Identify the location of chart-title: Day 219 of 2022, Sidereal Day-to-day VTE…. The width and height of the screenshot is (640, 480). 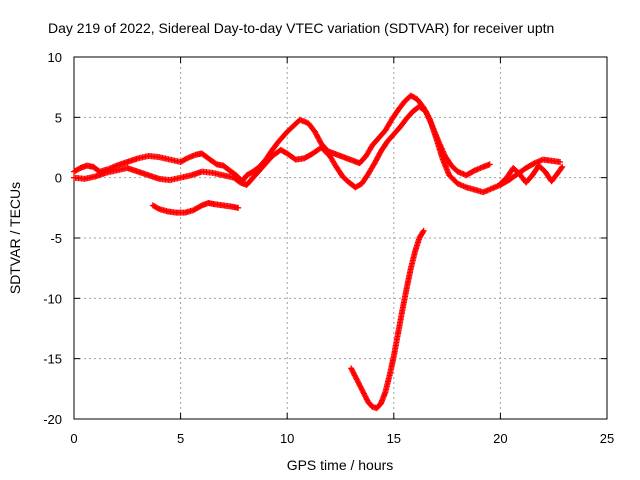
(301, 28).